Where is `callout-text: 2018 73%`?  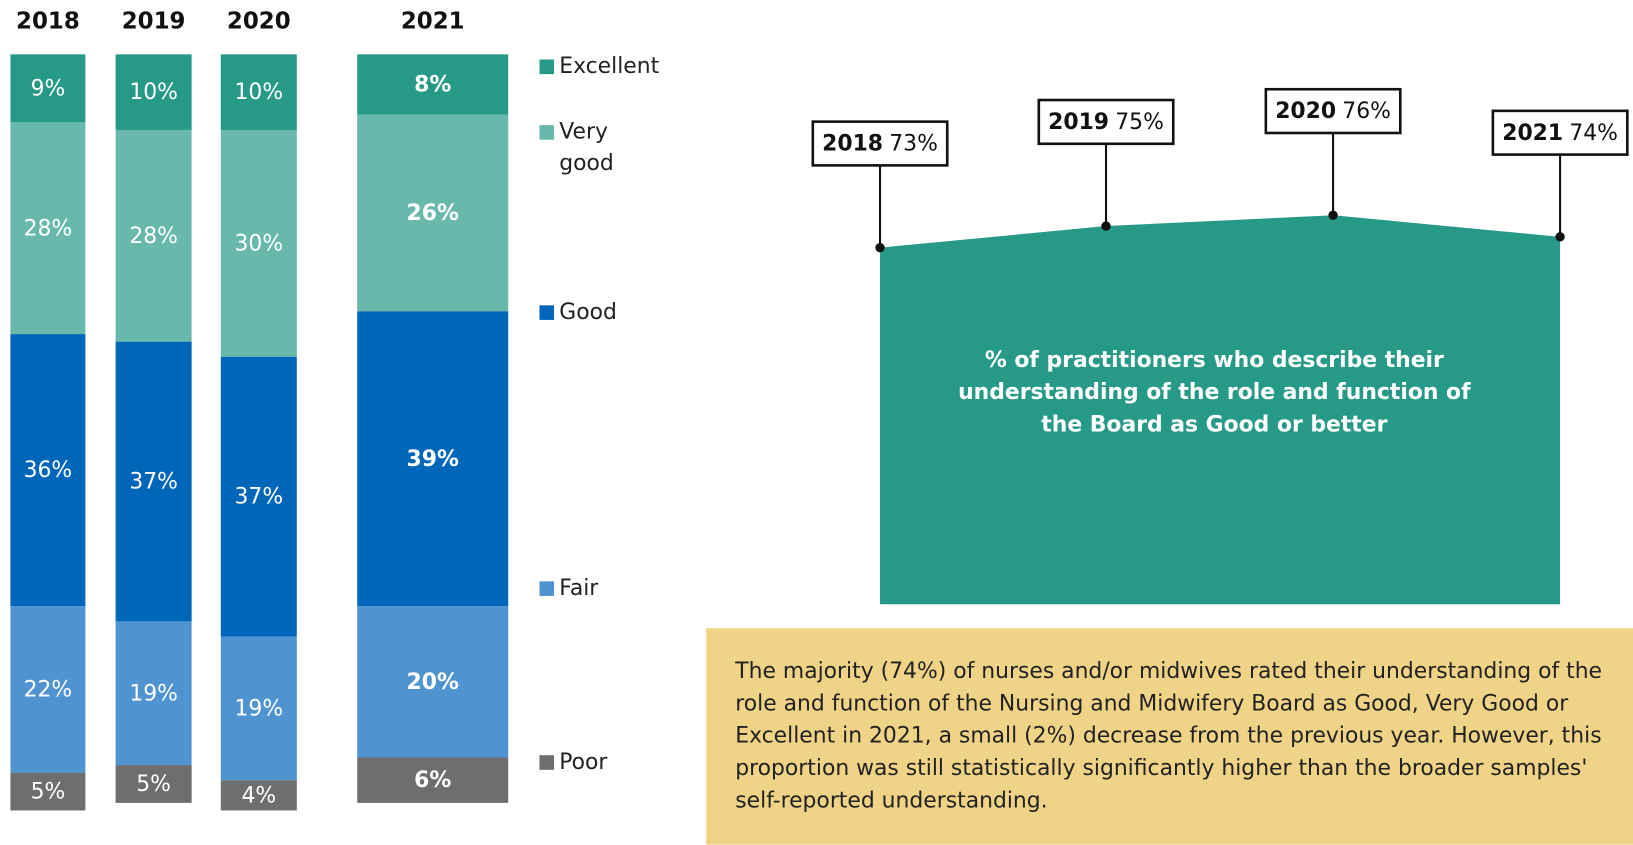 callout-text: 2018 73% is located at coordinates (880, 144).